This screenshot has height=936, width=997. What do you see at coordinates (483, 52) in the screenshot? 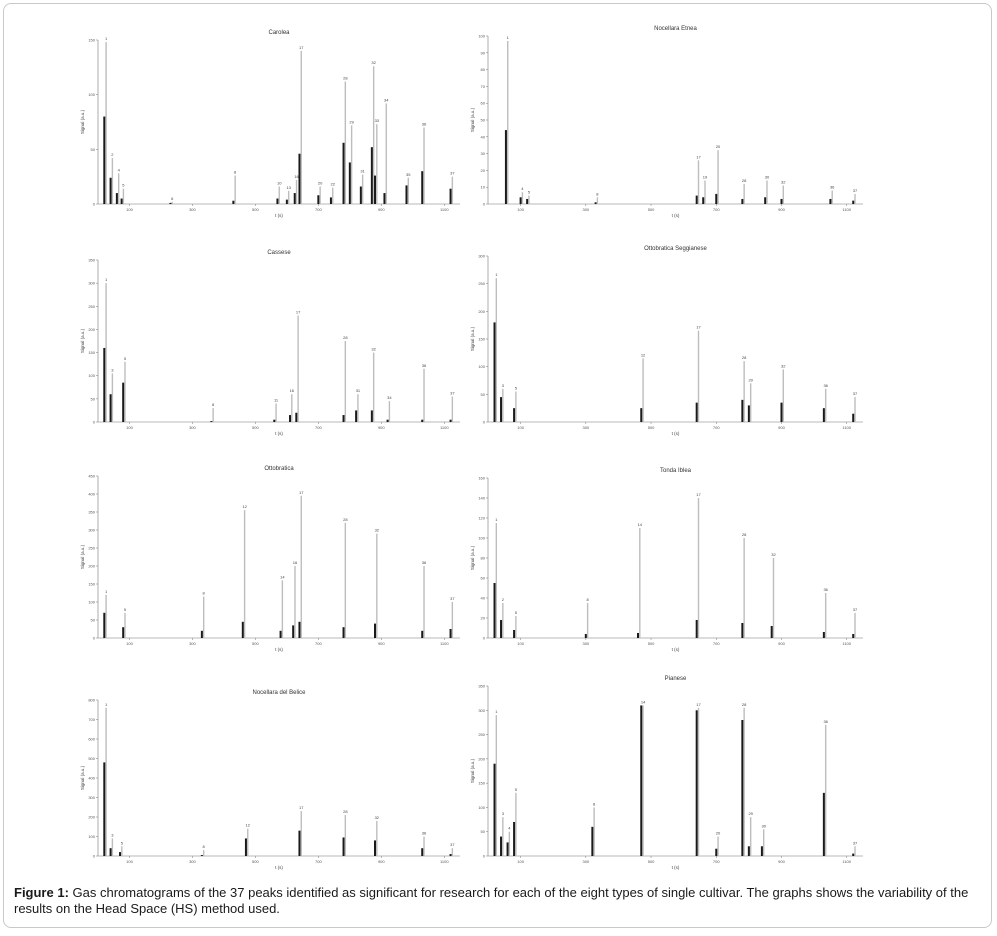
I see `y-tick-label: 90` at bounding box center [483, 52].